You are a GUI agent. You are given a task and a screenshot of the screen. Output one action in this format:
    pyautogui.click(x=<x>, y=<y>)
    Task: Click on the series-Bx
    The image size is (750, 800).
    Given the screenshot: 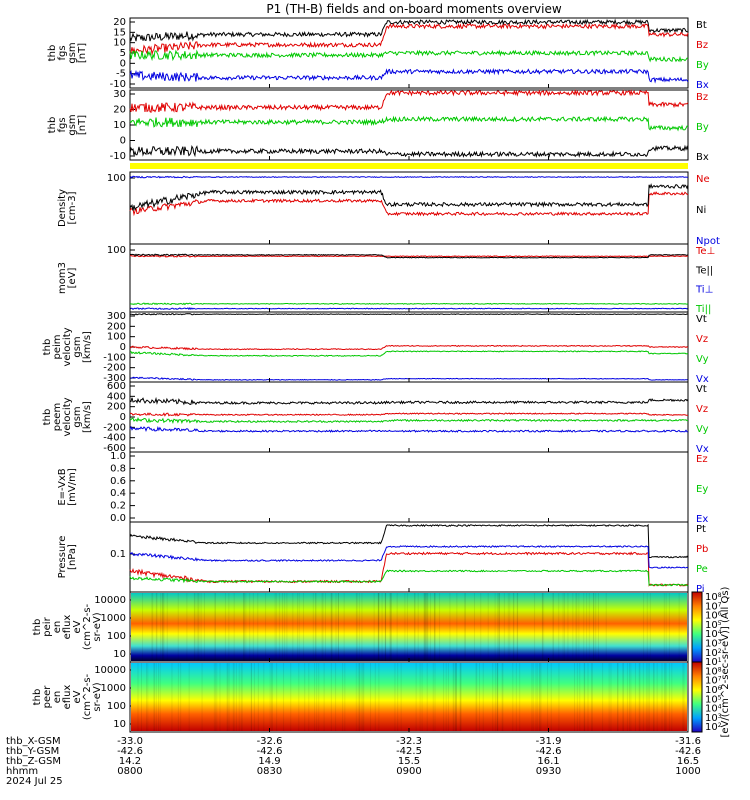 What is the action you would take?
    pyautogui.click(x=409, y=151)
    